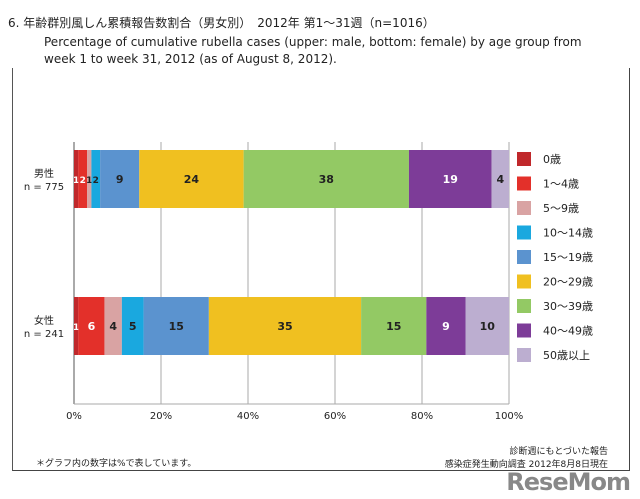  I want to click on x-tick-label: 0%, so click(74, 416).